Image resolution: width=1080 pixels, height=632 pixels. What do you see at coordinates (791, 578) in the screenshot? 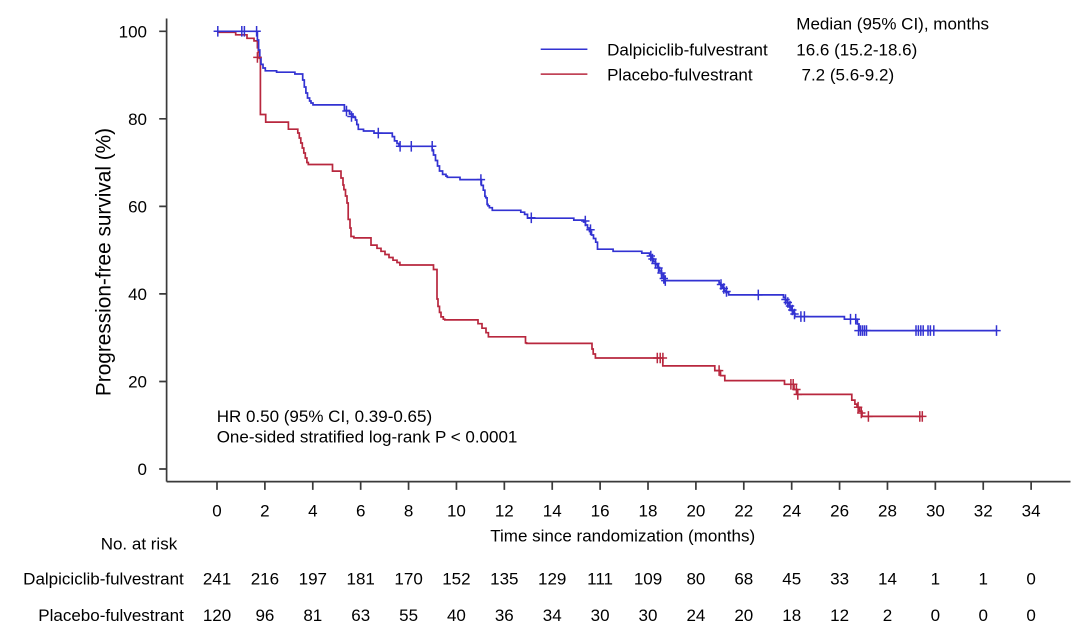
I see `svg-text: 45` at bounding box center [791, 578].